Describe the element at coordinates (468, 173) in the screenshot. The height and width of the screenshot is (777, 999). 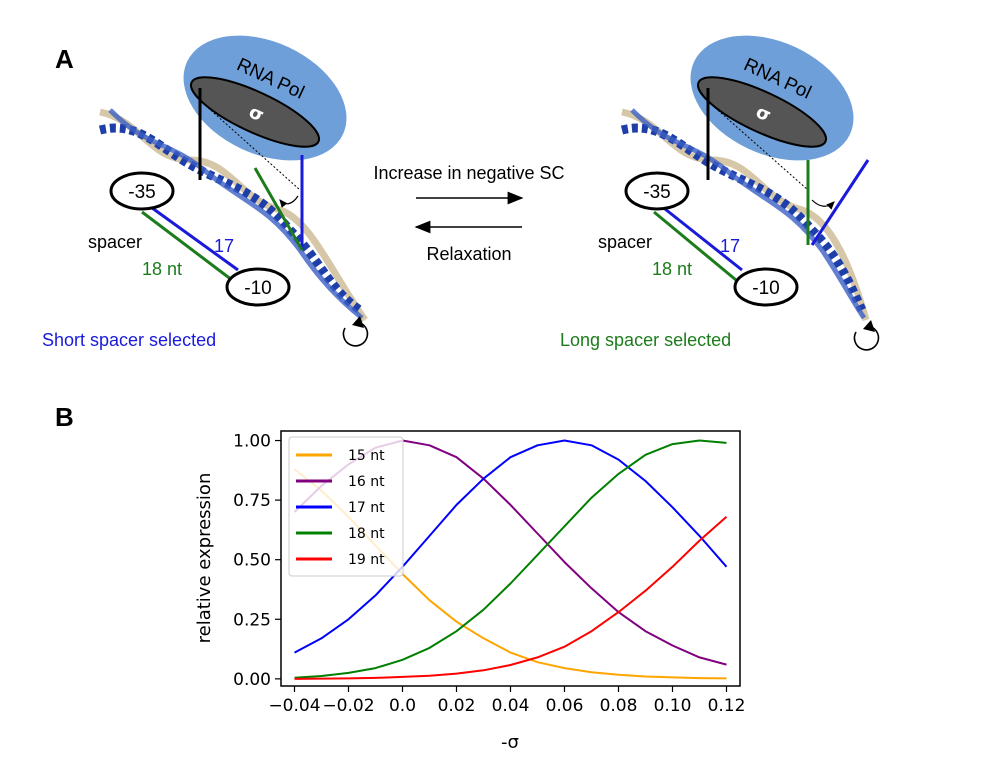
I see `forward-label: Increase in negative SC` at that location.